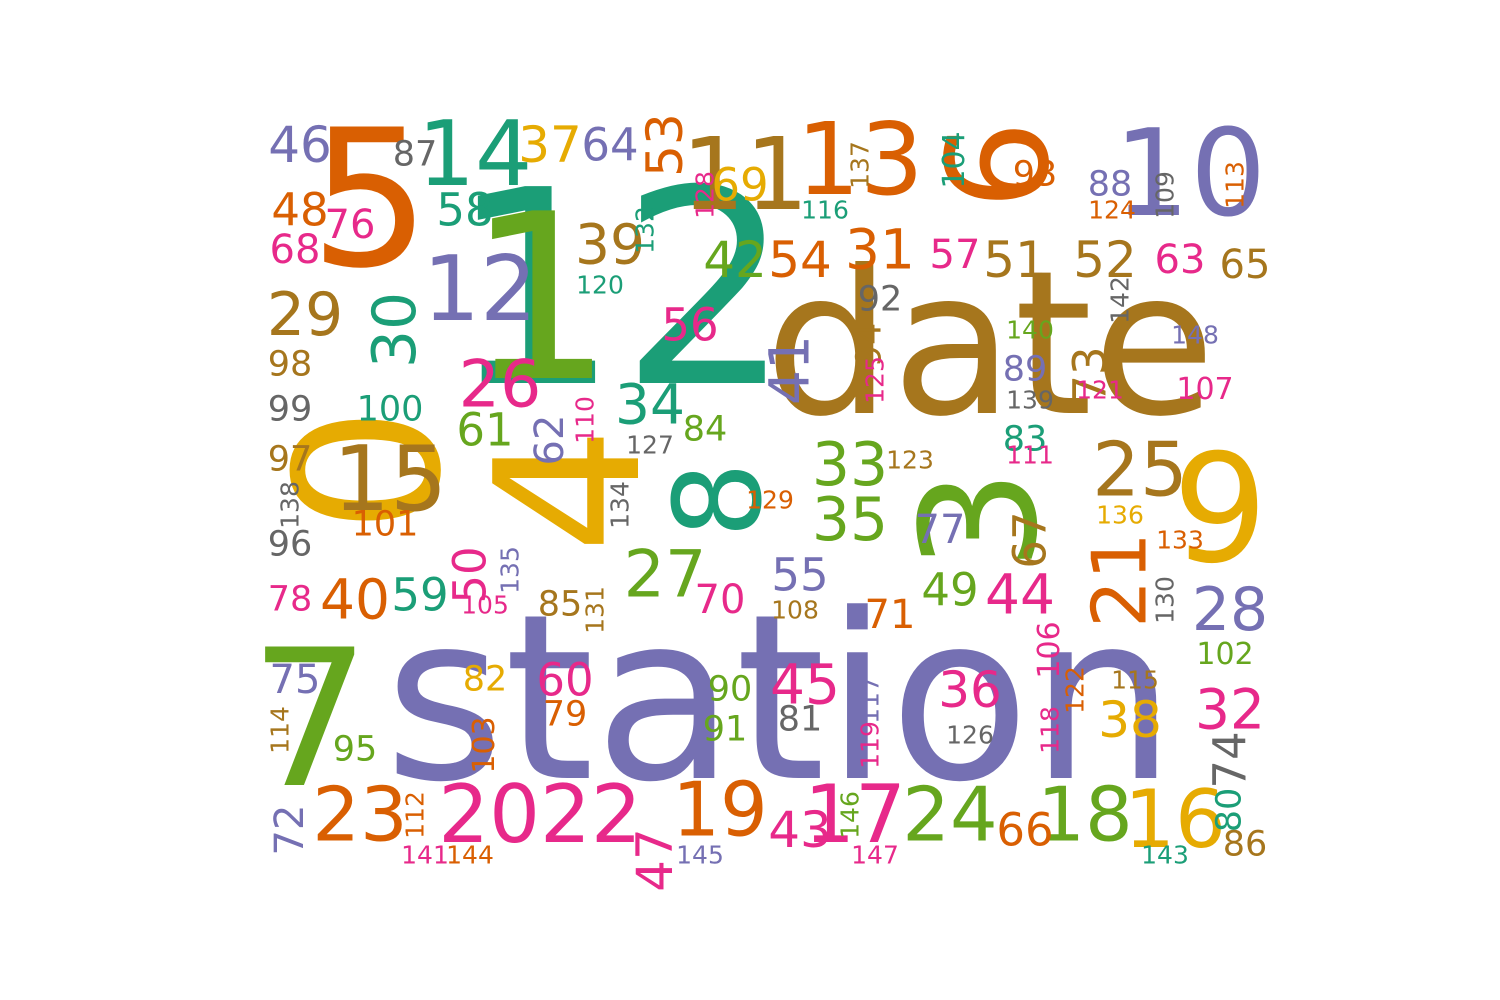  I want to click on word: 33, so click(850, 465).